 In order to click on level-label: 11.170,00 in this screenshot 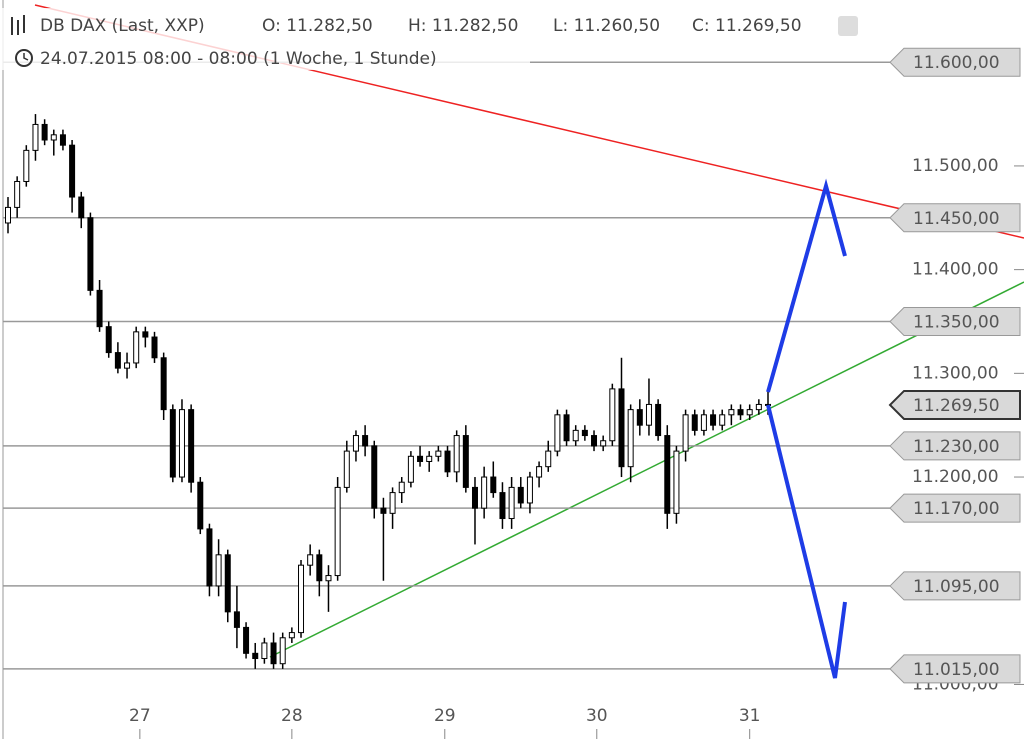, I will do `click(956, 509)`.